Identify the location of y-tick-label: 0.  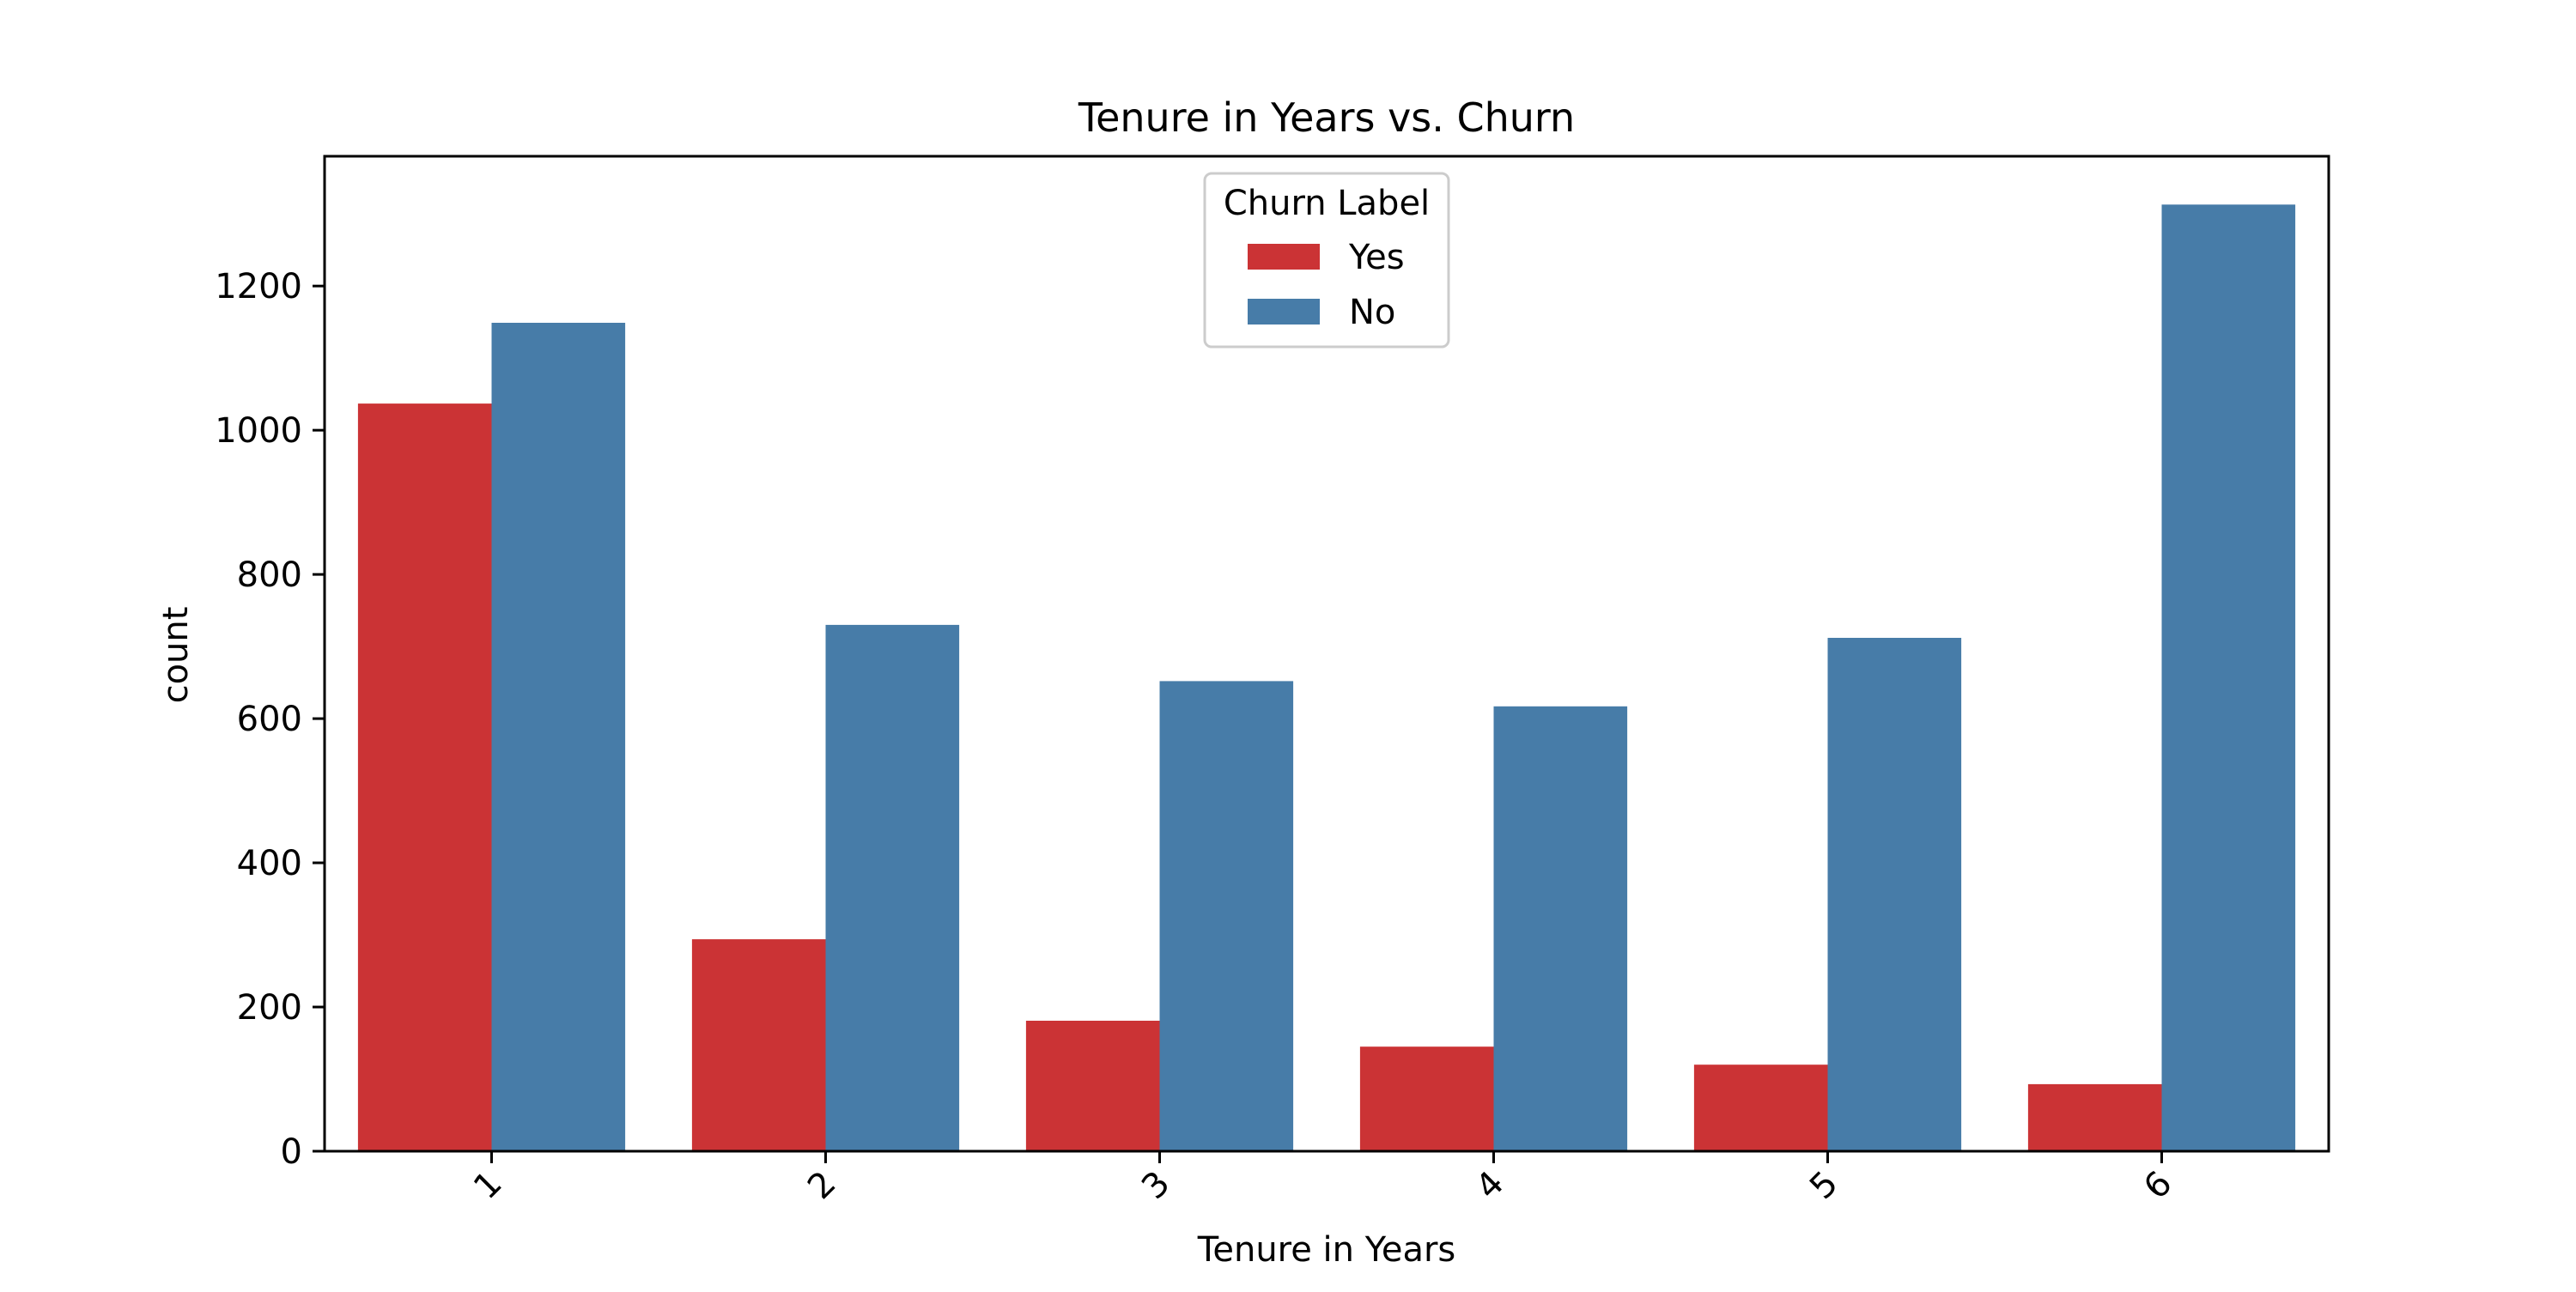
(291, 1152).